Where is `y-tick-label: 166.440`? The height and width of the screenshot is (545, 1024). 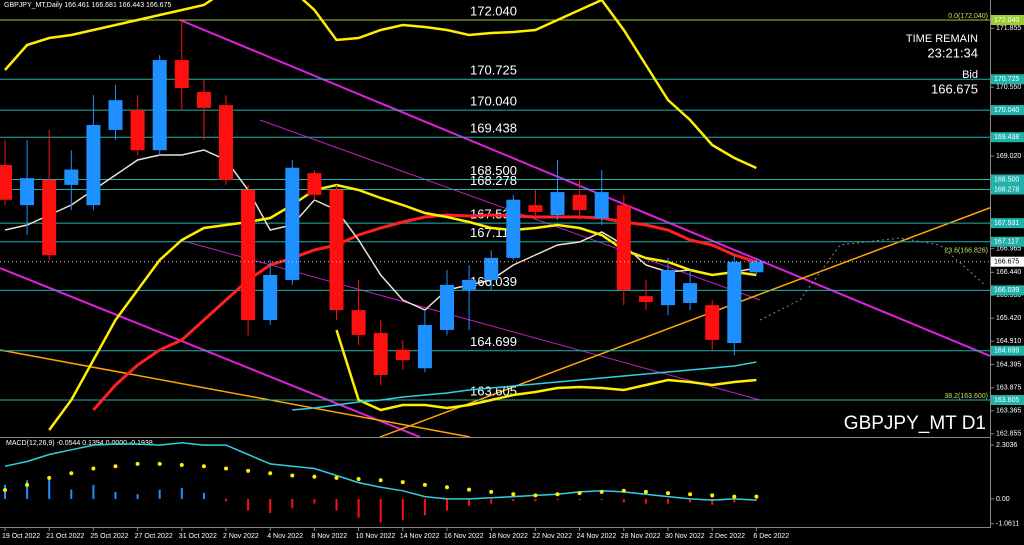 y-tick-label: 166.440 is located at coordinates (1008, 272).